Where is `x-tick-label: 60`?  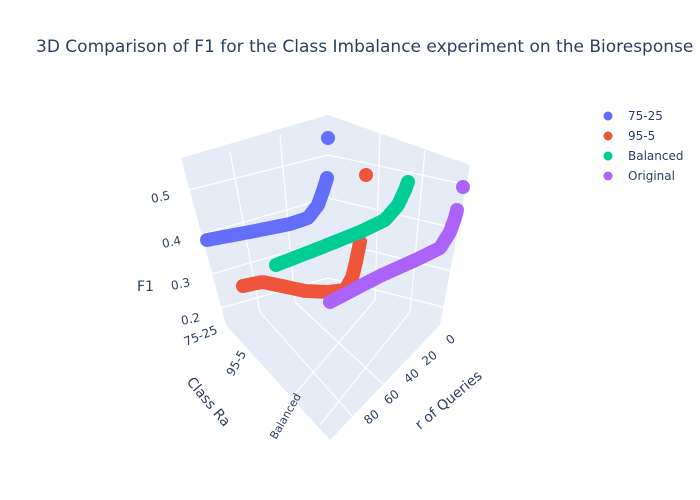 x-tick-label: 60 is located at coordinates (391, 397).